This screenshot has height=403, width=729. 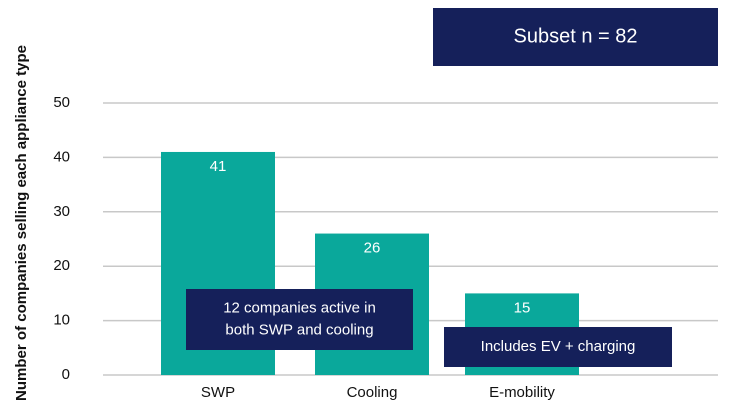 What do you see at coordinates (299, 308) in the screenshot?
I see `annotation-text: 12 companies active in` at bounding box center [299, 308].